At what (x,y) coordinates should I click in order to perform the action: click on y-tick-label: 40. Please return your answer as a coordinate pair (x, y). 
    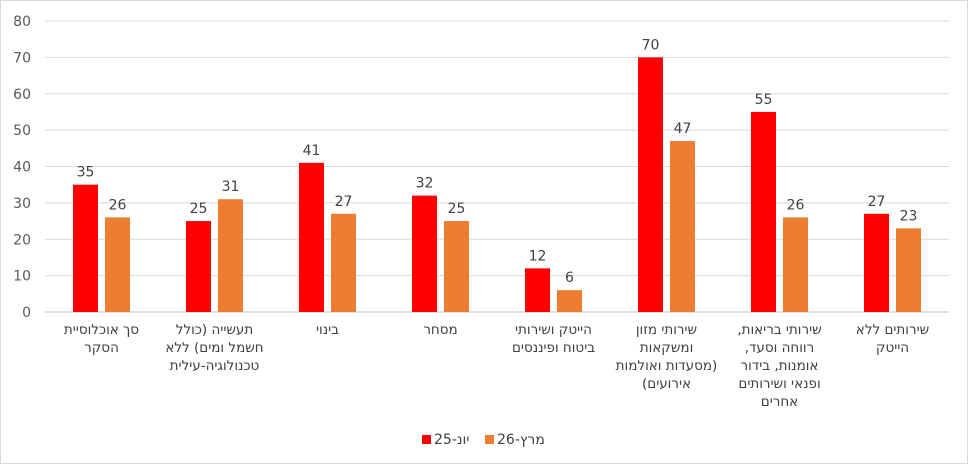
    Looking at the image, I should click on (22, 168).